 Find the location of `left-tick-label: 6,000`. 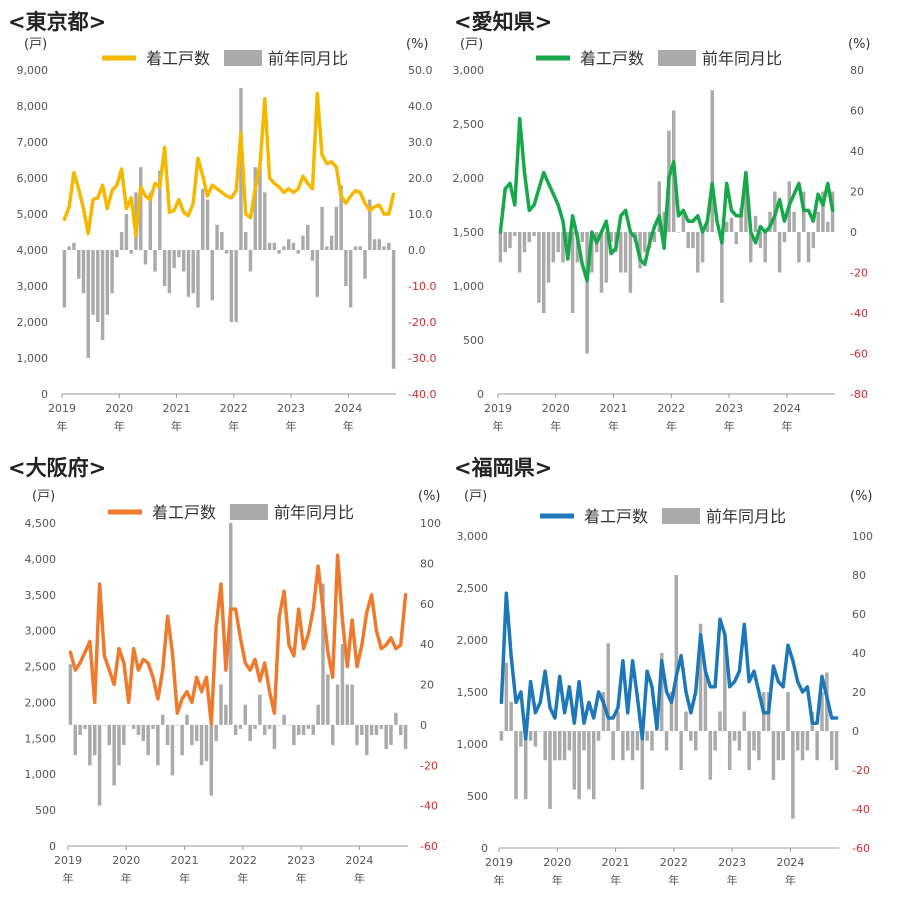

left-tick-label: 6,000 is located at coordinates (33, 178).